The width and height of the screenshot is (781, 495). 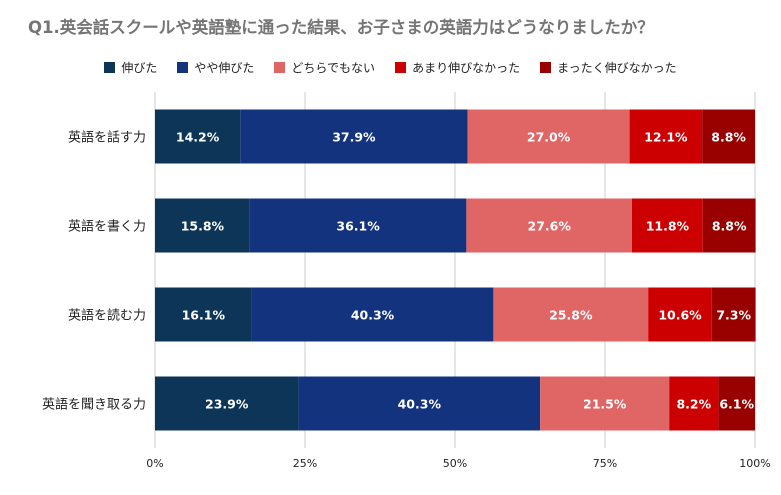 What do you see at coordinates (224, 68) in the screenshot?
I see `legend-label: やや伸びた` at bounding box center [224, 68].